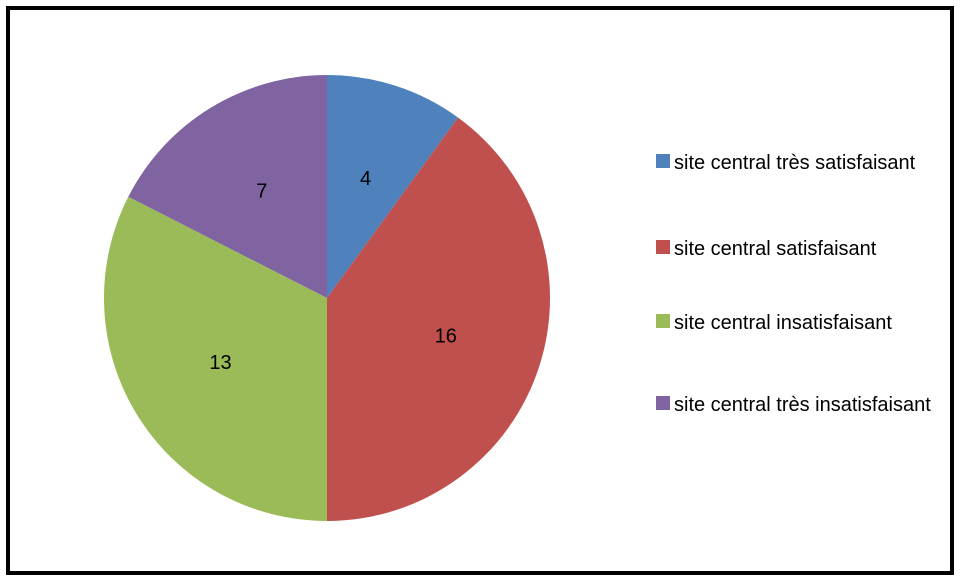 This screenshot has height=581, width=960. Describe the element at coordinates (802, 405) in the screenshot. I see `legend-label: site central très insatisfaisant` at that location.